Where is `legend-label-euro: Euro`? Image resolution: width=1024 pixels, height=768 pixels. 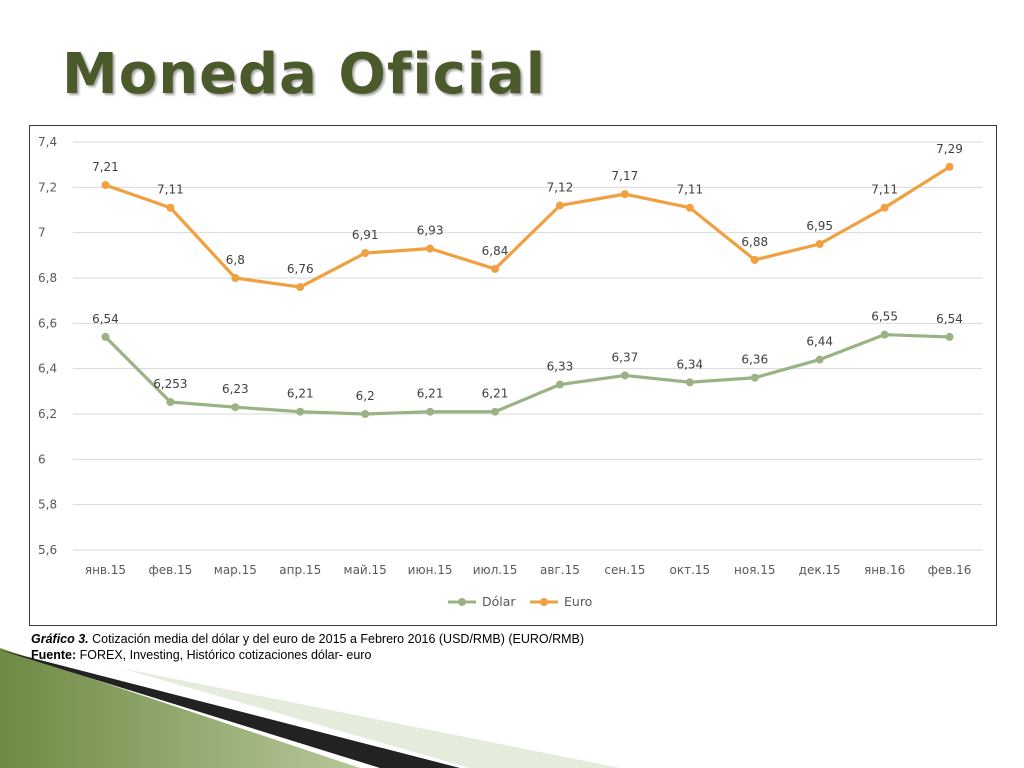
legend-label-euro: Euro is located at coordinates (578, 601).